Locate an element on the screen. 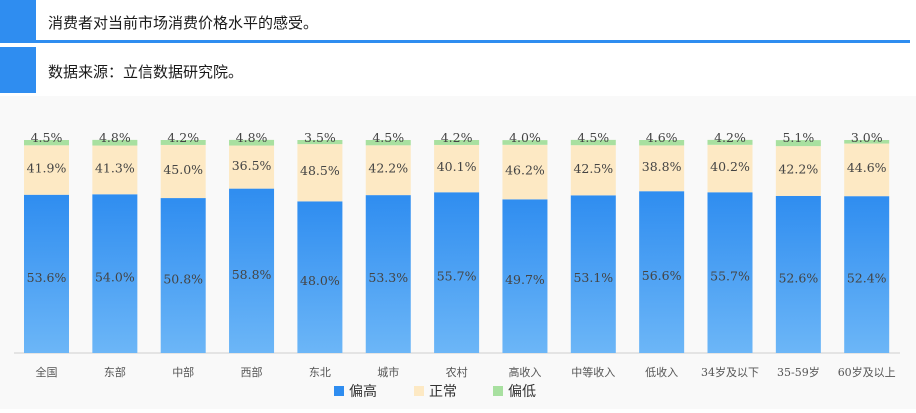 This screenshot has width=916, height=413. data-label: 58.8% is located at coordinates (252, 274).